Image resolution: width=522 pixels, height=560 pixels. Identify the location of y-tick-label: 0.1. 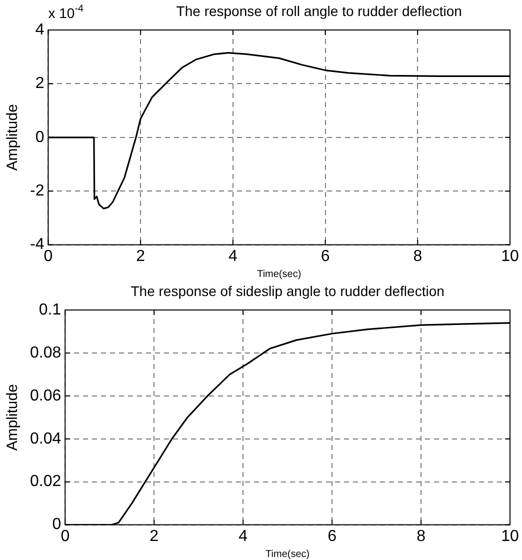
(50, 309).